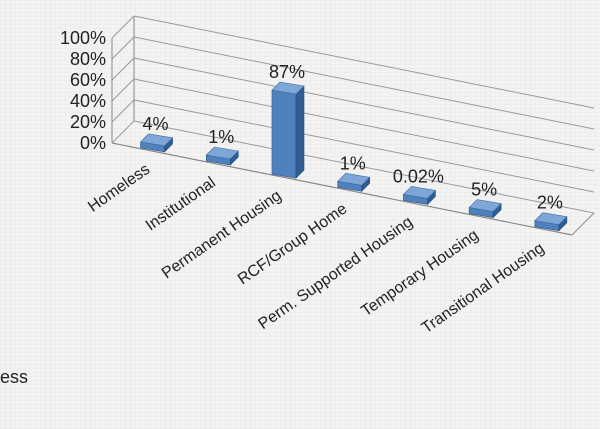 This screenshot has width=600, height=429. Describe the element at coordinates (583, 224) in the screenshot. I see `floor-right-edge` at that location.